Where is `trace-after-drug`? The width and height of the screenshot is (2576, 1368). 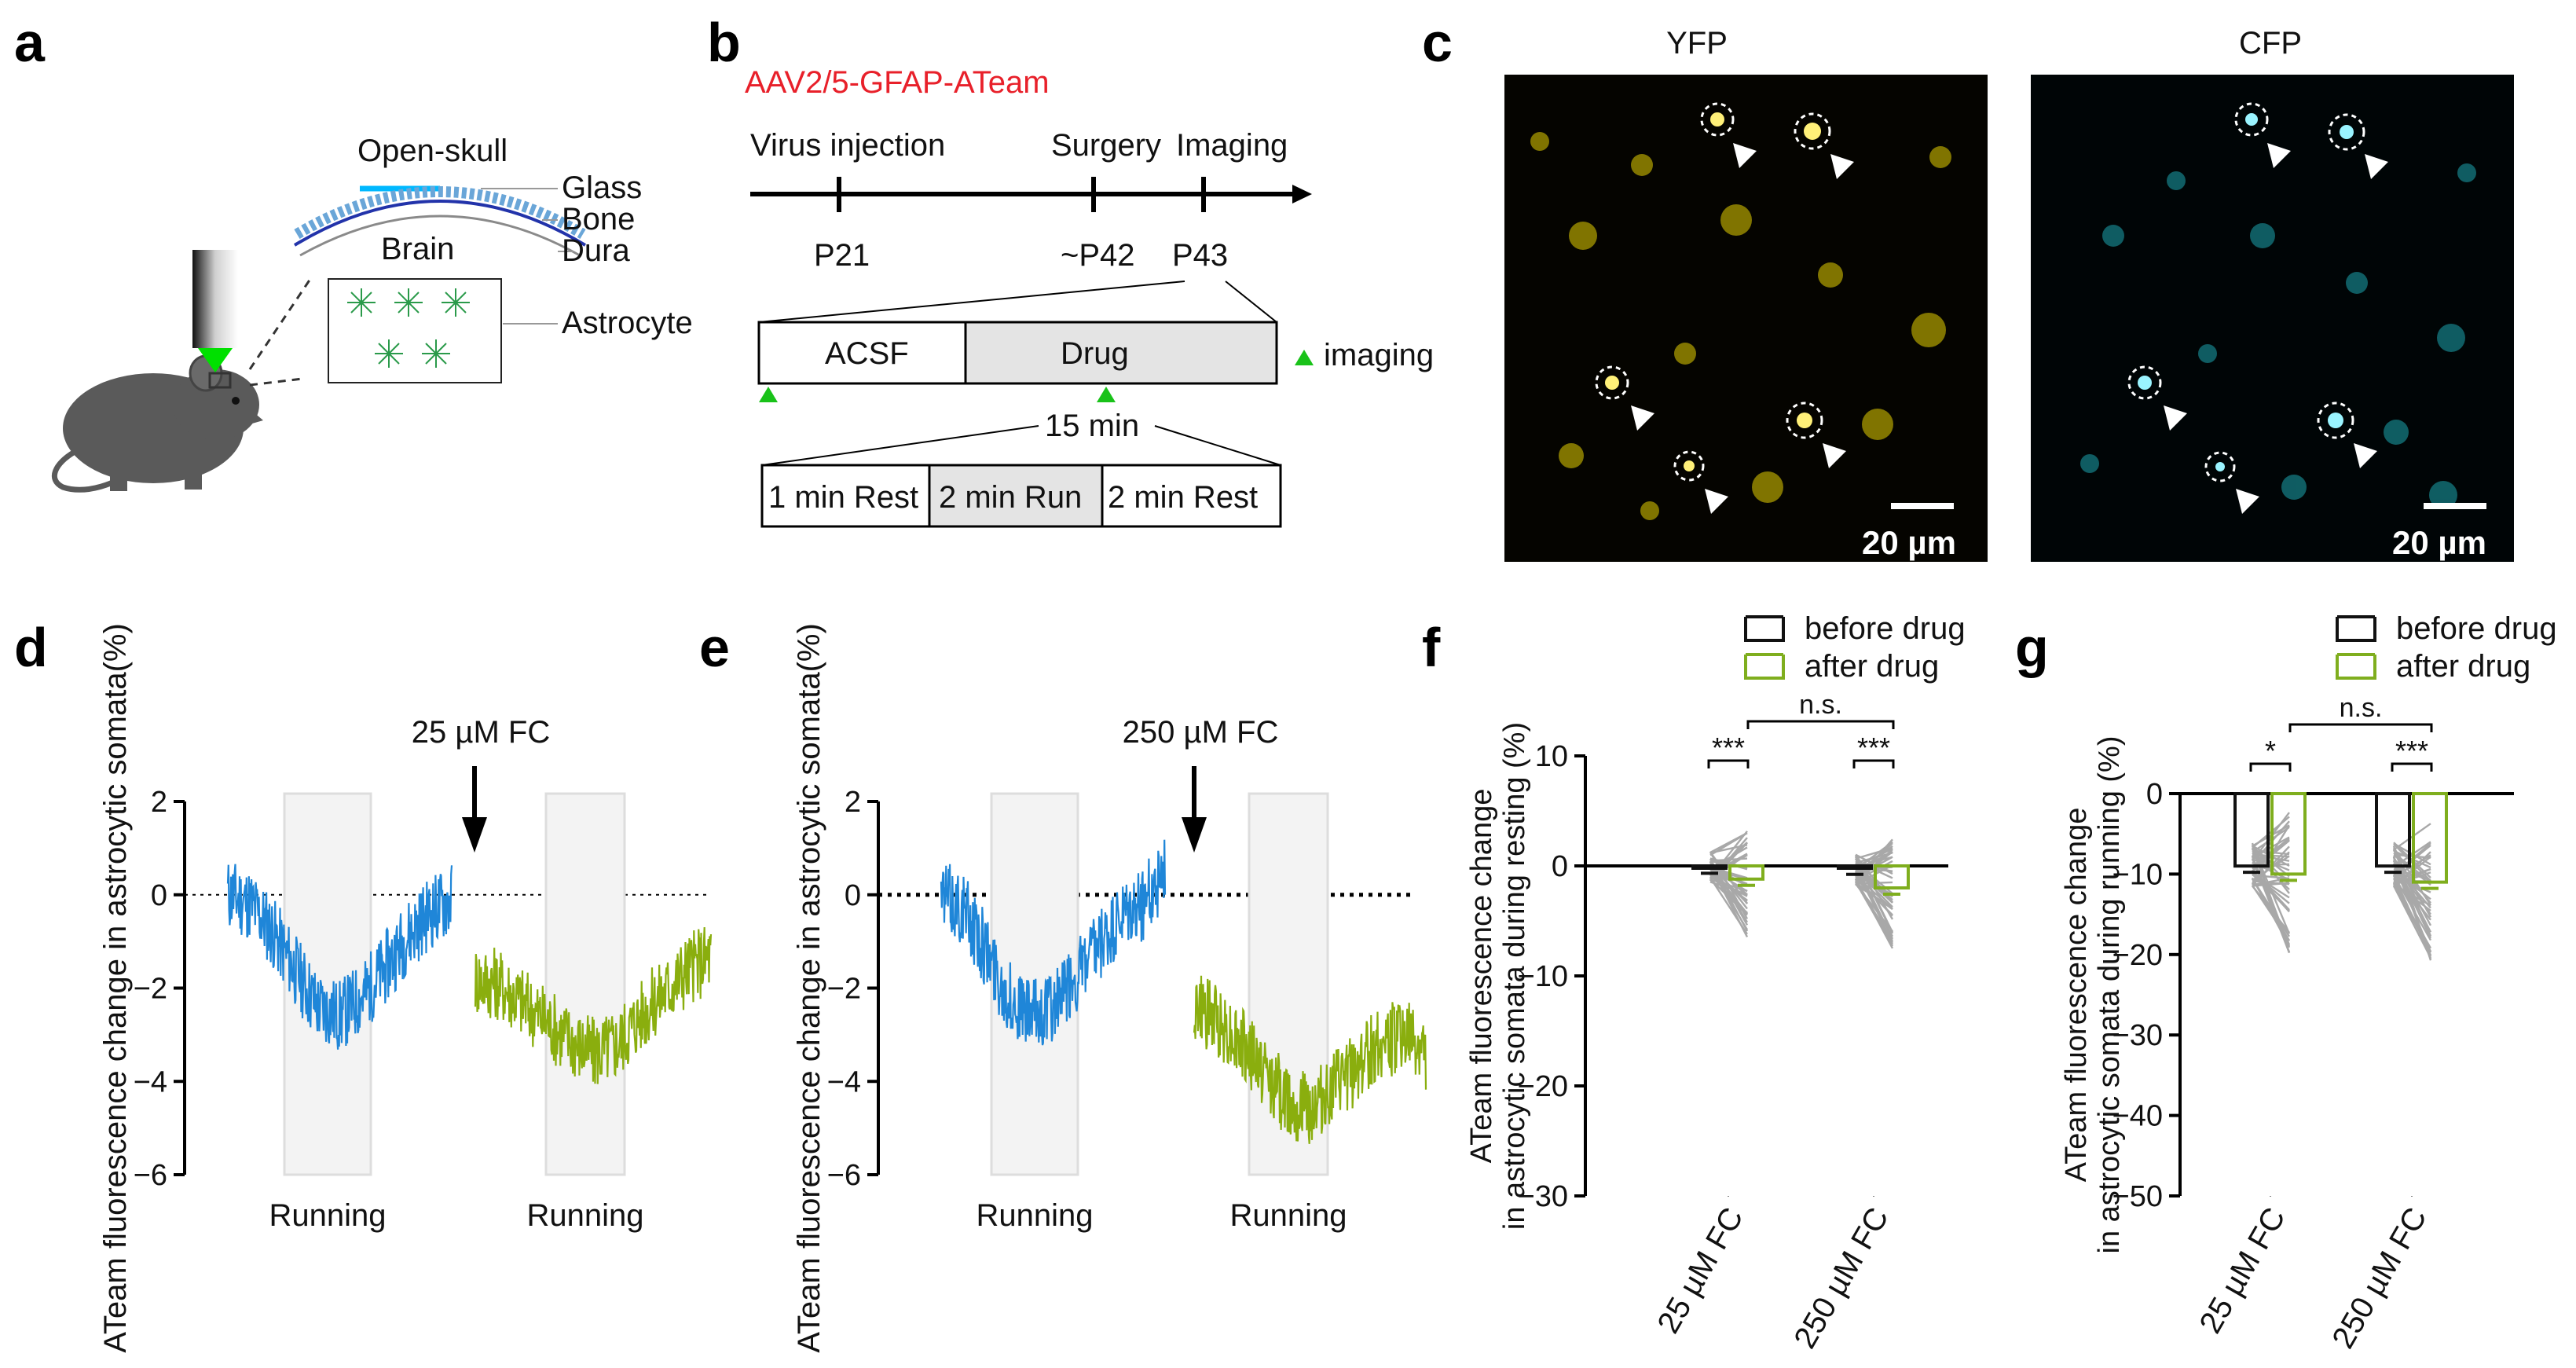 trace-after-drug is located at coordinates (593, 1005).